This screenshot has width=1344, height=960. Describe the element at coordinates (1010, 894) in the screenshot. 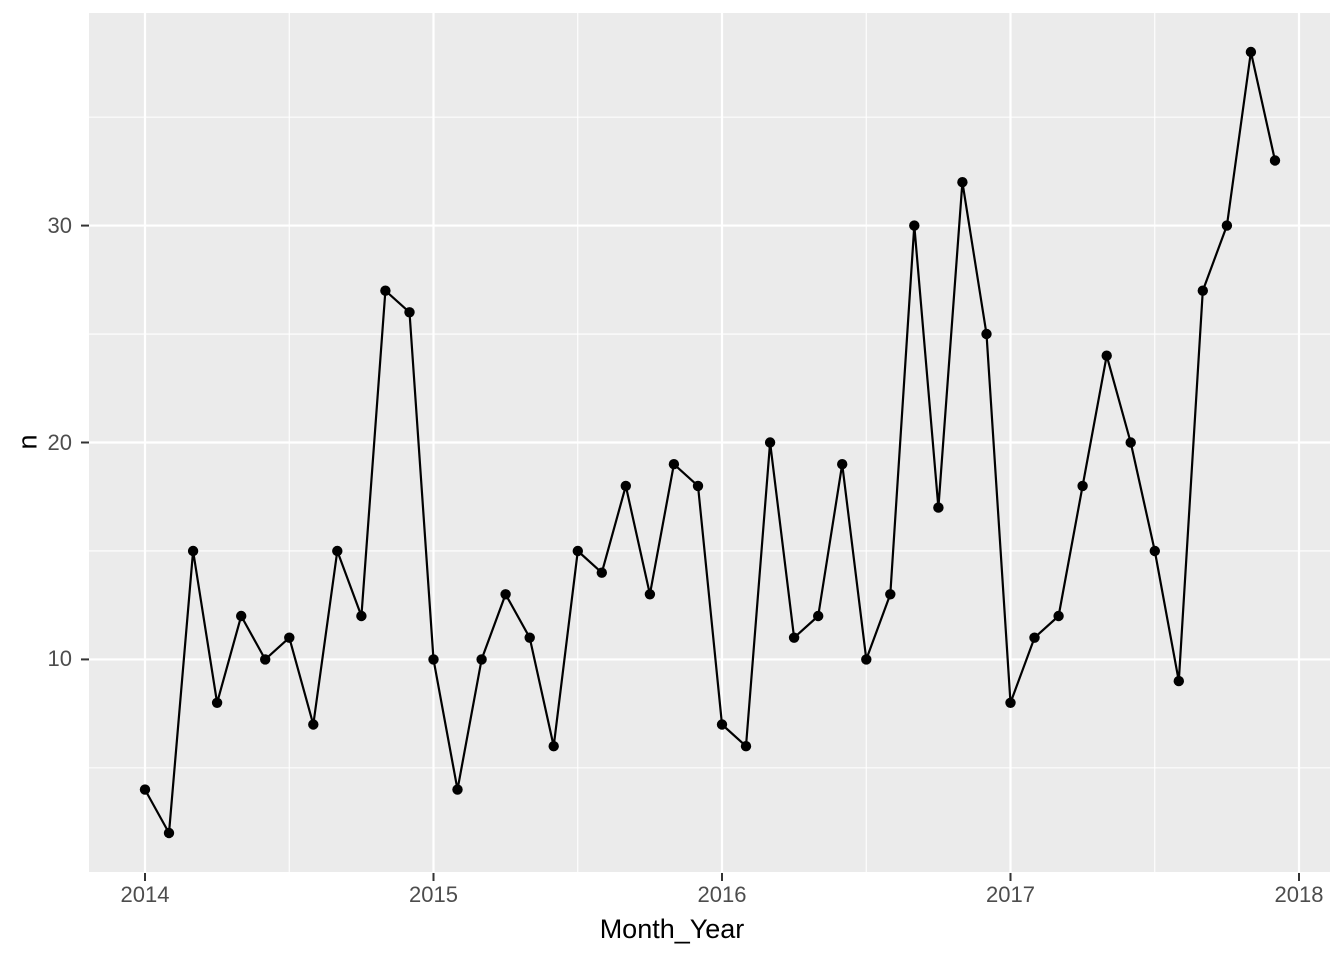

I see `x-tick-label: 2017` at that location.